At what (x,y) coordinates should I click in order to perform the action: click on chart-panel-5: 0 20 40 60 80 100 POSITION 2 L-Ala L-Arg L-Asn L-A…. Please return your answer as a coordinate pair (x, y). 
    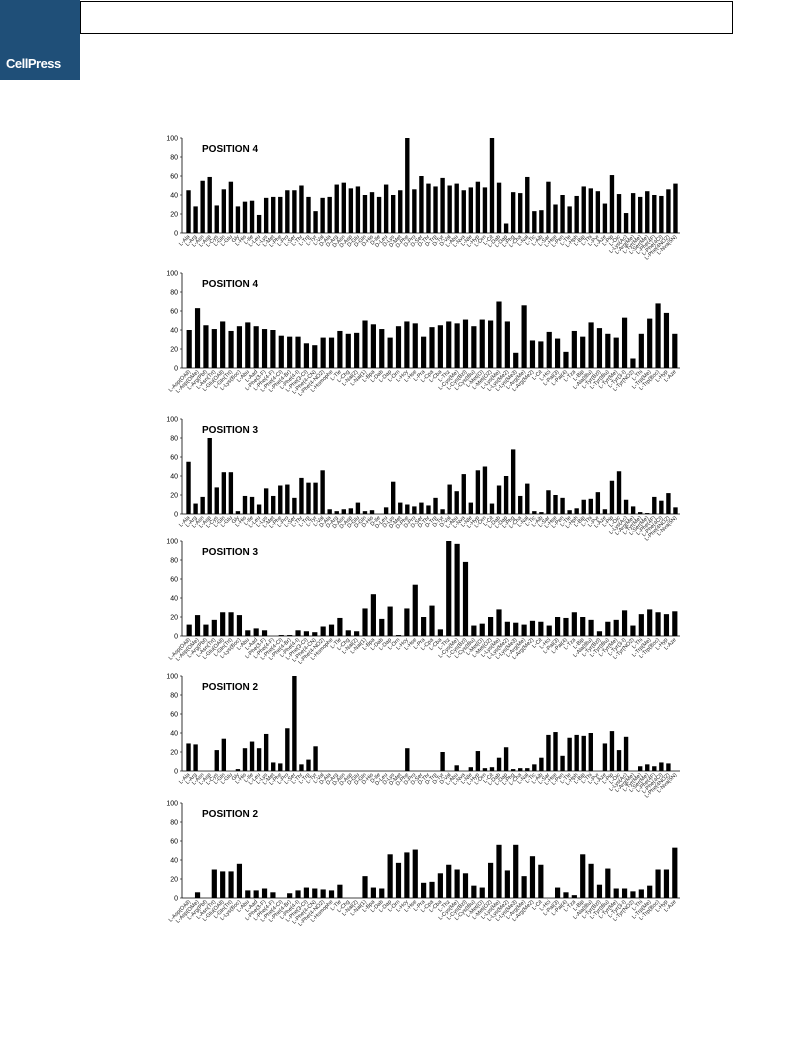
    Looking at the image, I should click on (420, 738).